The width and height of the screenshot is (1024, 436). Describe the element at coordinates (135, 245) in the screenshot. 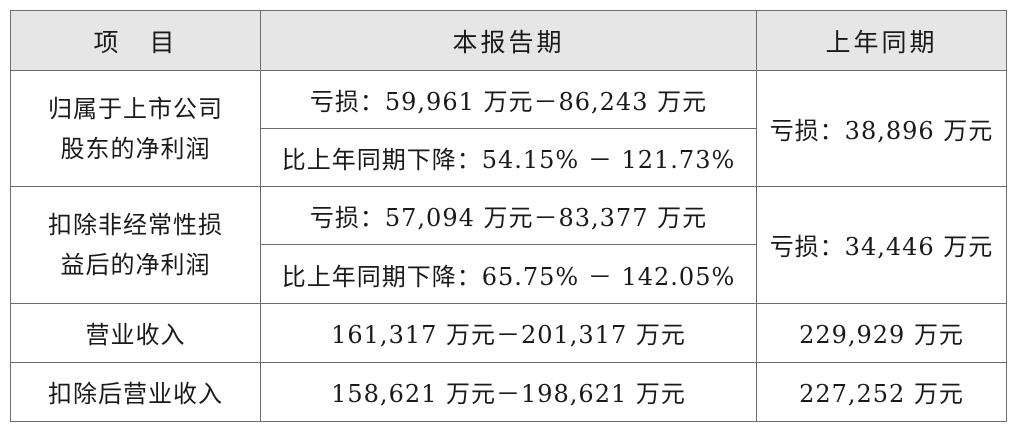

I see `row-label-net-profit-deducted: 扣除非经常性损 益后的净利润` at that location.